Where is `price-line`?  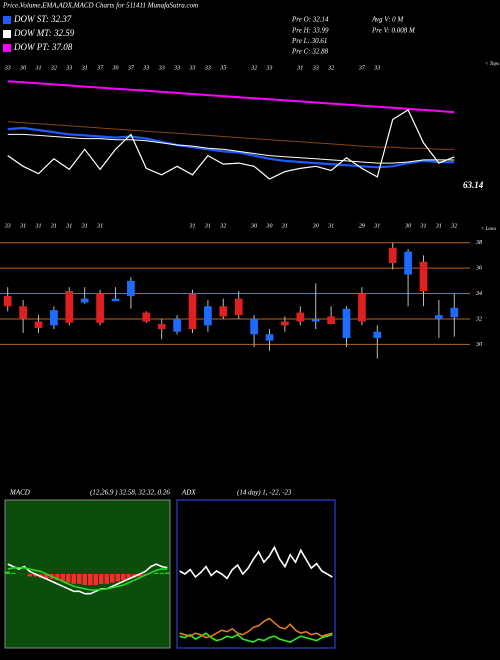
price-line is located at coordinates (231, 144).